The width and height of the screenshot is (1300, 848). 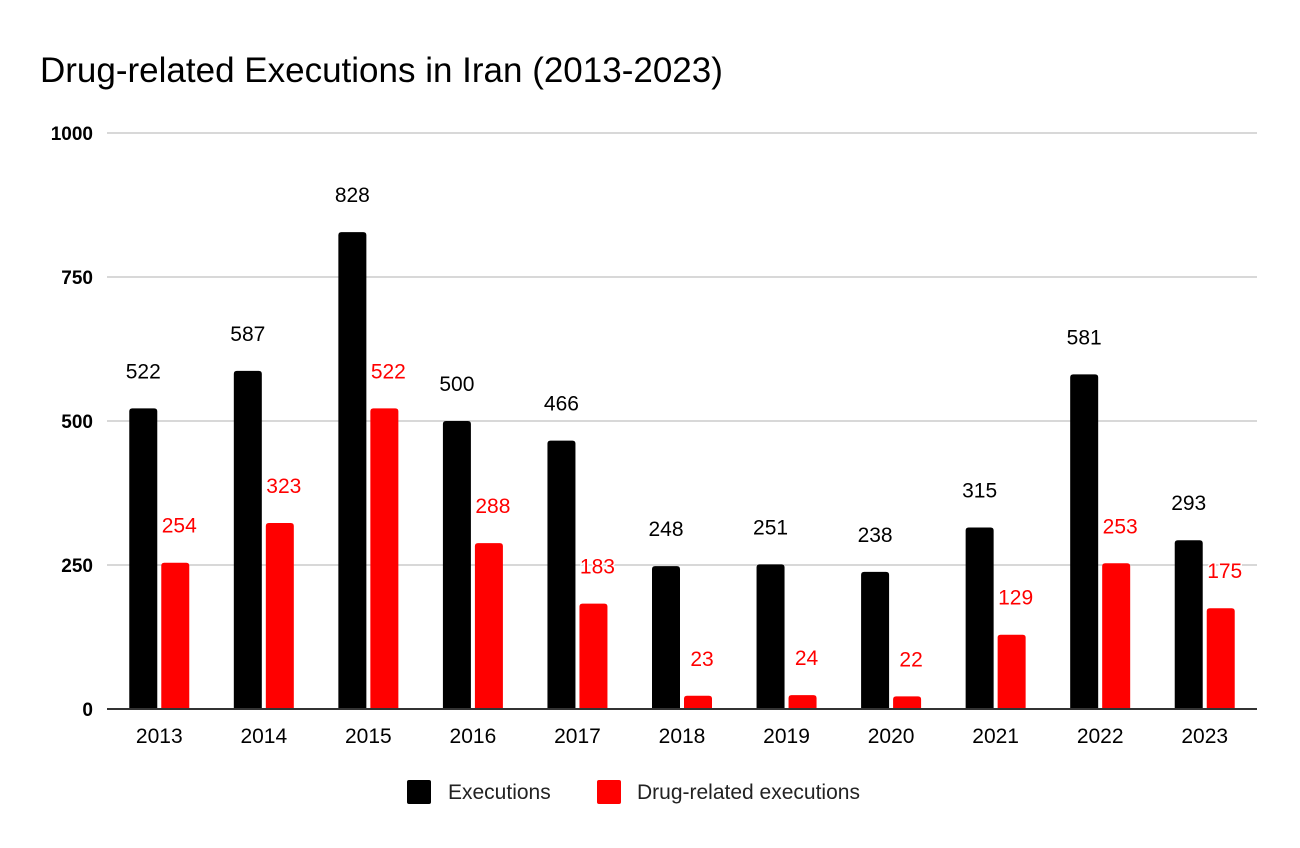 I want to click on x-tick-label: 2022, so click(x=1100, y=736).